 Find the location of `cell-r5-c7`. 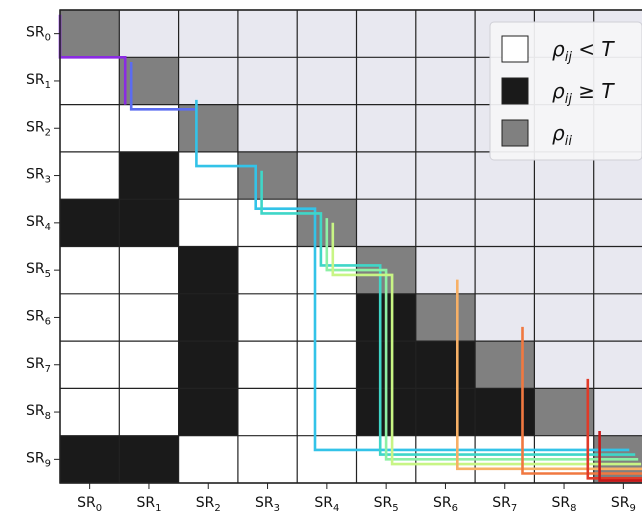

cell-r5-c7 is located at coordinates (505, 270).